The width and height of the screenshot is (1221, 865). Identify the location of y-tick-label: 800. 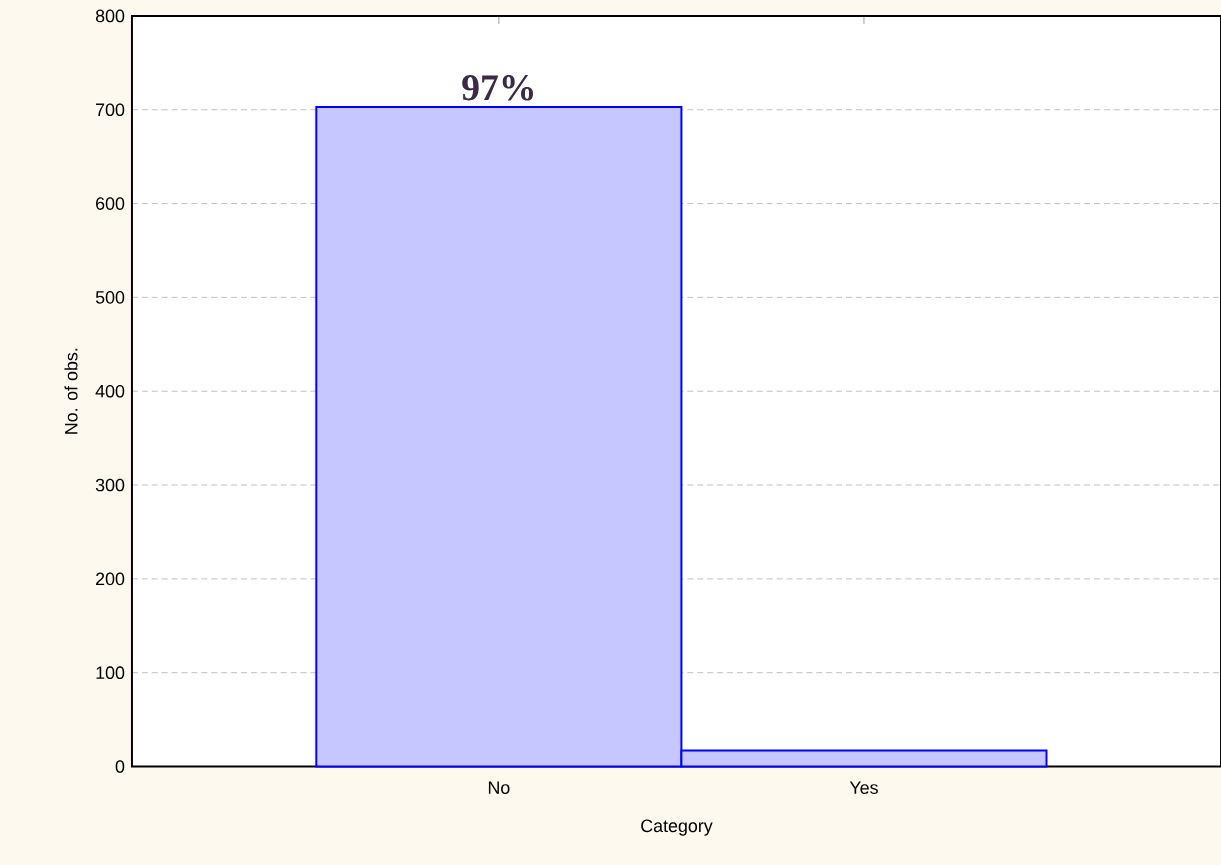
(110, 16).